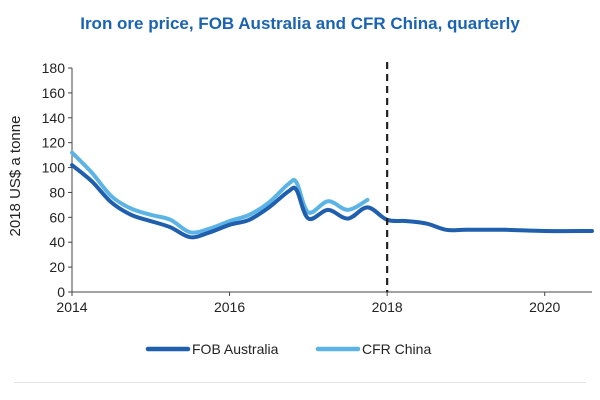  I want to click on y-tick-label: 160, so click(54, 93).